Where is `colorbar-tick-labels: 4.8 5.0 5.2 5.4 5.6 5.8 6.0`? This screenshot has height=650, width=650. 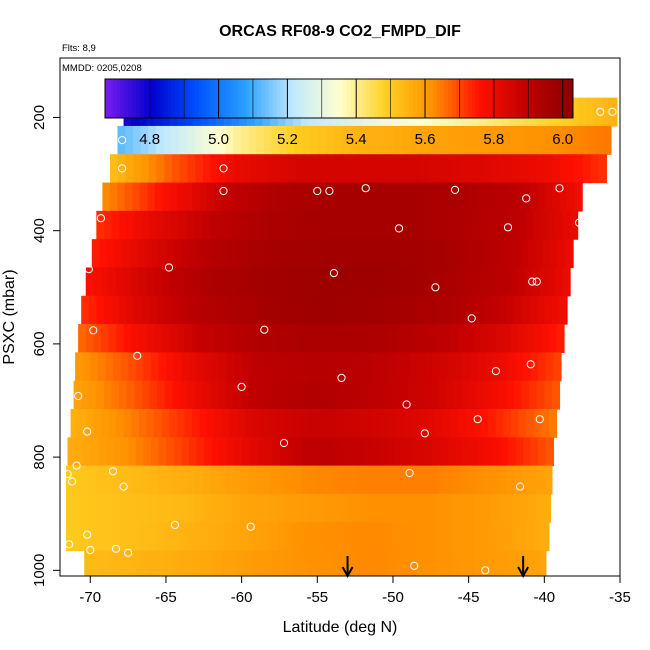
colorbar-tick-labels: 4.8 5.0 5.2 5.4 5.6 5.8 6.0 is located at coordinates (356, 139).